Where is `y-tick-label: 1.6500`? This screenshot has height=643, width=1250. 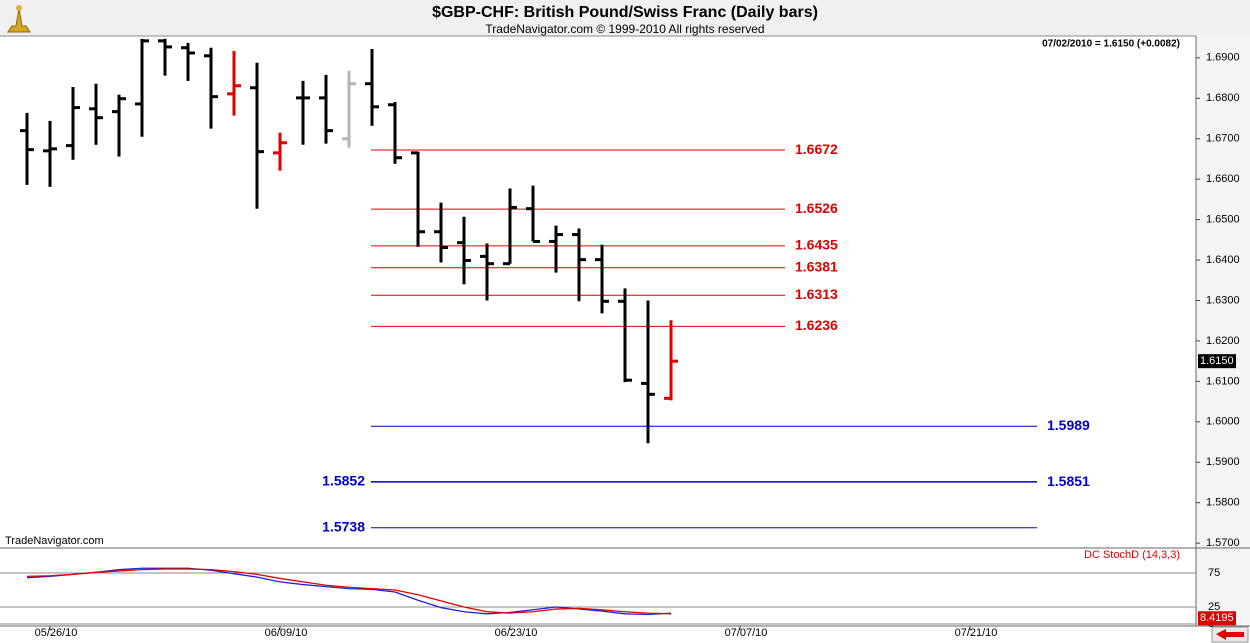
y-tick-label: 1.6500 is located at coordinates (1223, 220).